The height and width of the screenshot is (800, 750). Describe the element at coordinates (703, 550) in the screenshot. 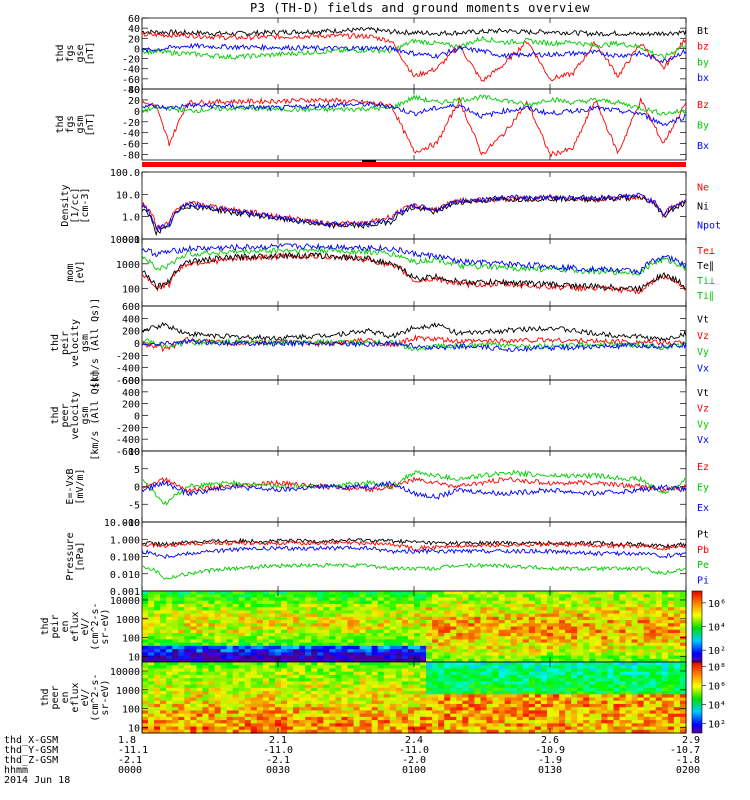

I see `legend-entry: Pb` at that location.